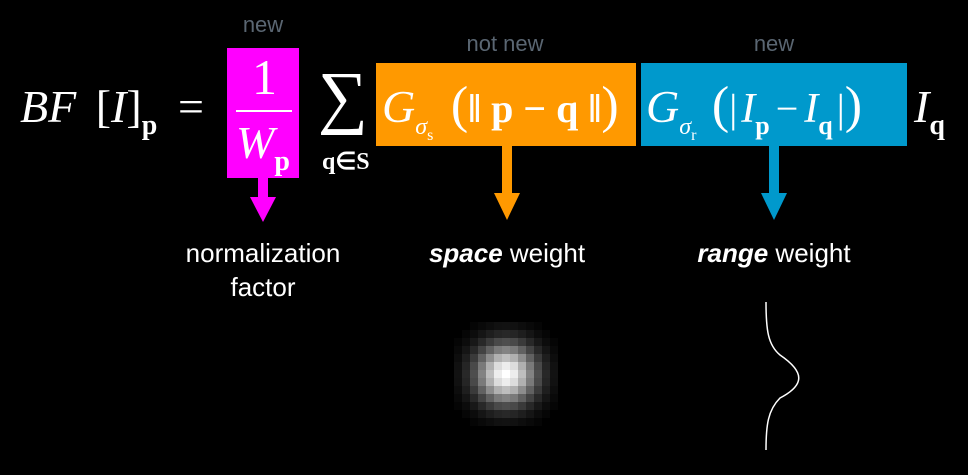 The image size is (968, 475). I want to click on range-intensity-p: I, so click(748, 109).